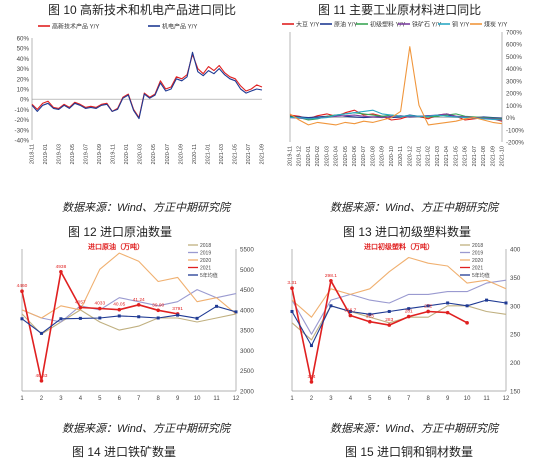  What do you see at coordinates (429, 156) in the screenshot?
I see `x-tick-label: 2021-02` at bounding box center [429, 156].